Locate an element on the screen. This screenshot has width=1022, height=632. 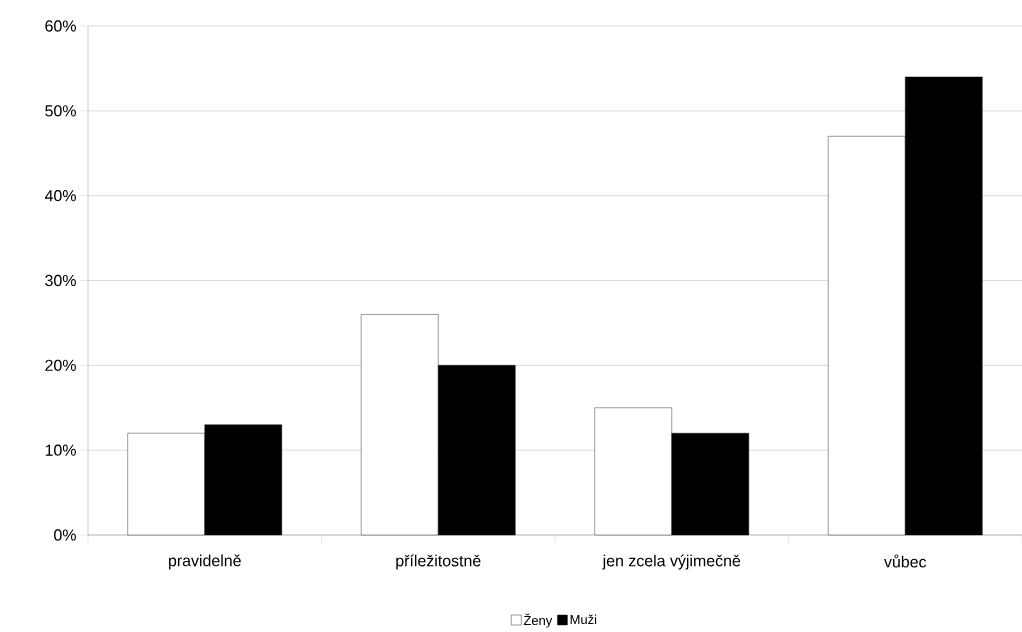
y-tick-label: 40% is located at coordinates (60, 196).